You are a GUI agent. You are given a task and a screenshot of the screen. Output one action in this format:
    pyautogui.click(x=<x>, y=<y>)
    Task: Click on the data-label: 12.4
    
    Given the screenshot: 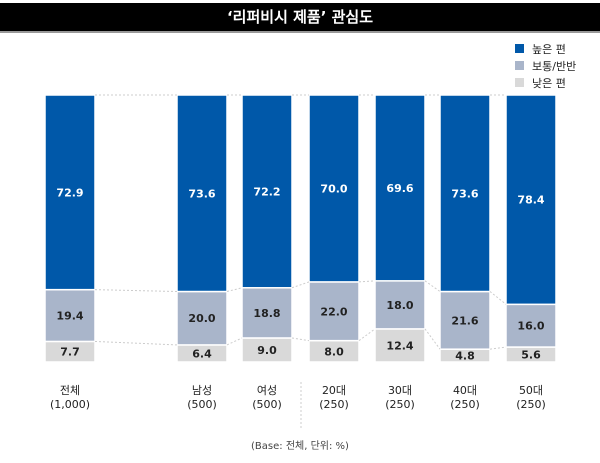 What is the action you would take?
    pyautogui.click(x=399, y=345)
    